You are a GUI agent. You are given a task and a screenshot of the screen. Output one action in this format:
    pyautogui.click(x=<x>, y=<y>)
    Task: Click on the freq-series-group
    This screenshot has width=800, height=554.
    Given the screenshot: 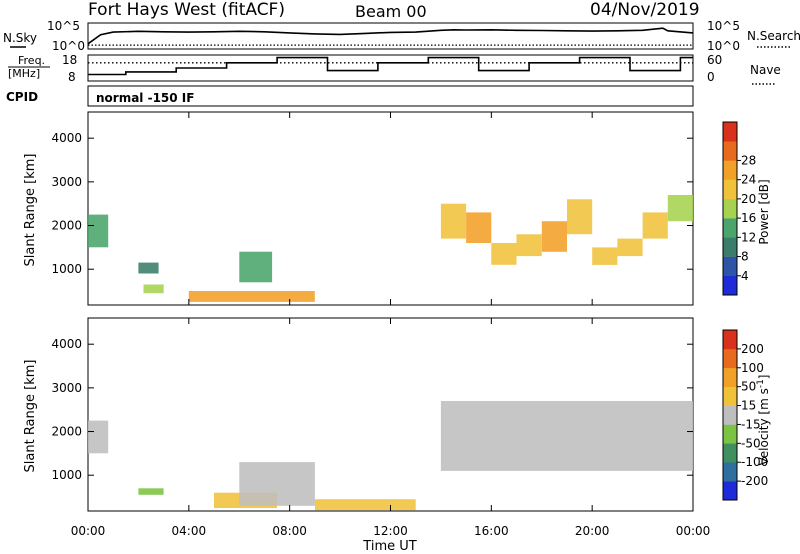 What is the action you would take?
    pyautogui.click(x=390, y=66)
    